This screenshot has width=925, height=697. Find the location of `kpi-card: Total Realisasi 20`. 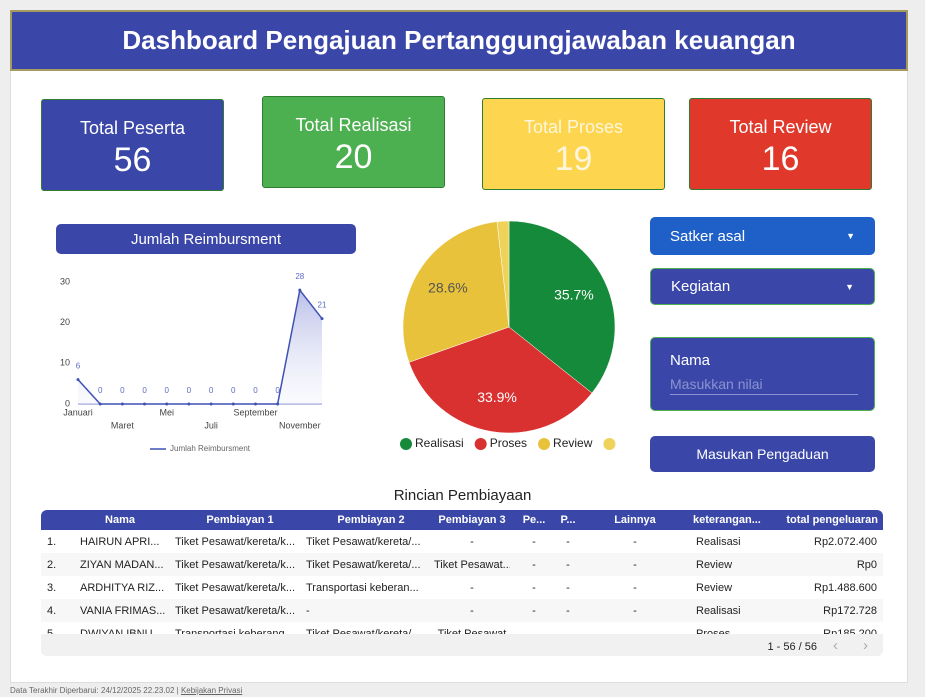

kpi-card: Total Realisasi 20 is located at coordinates (353, 142).